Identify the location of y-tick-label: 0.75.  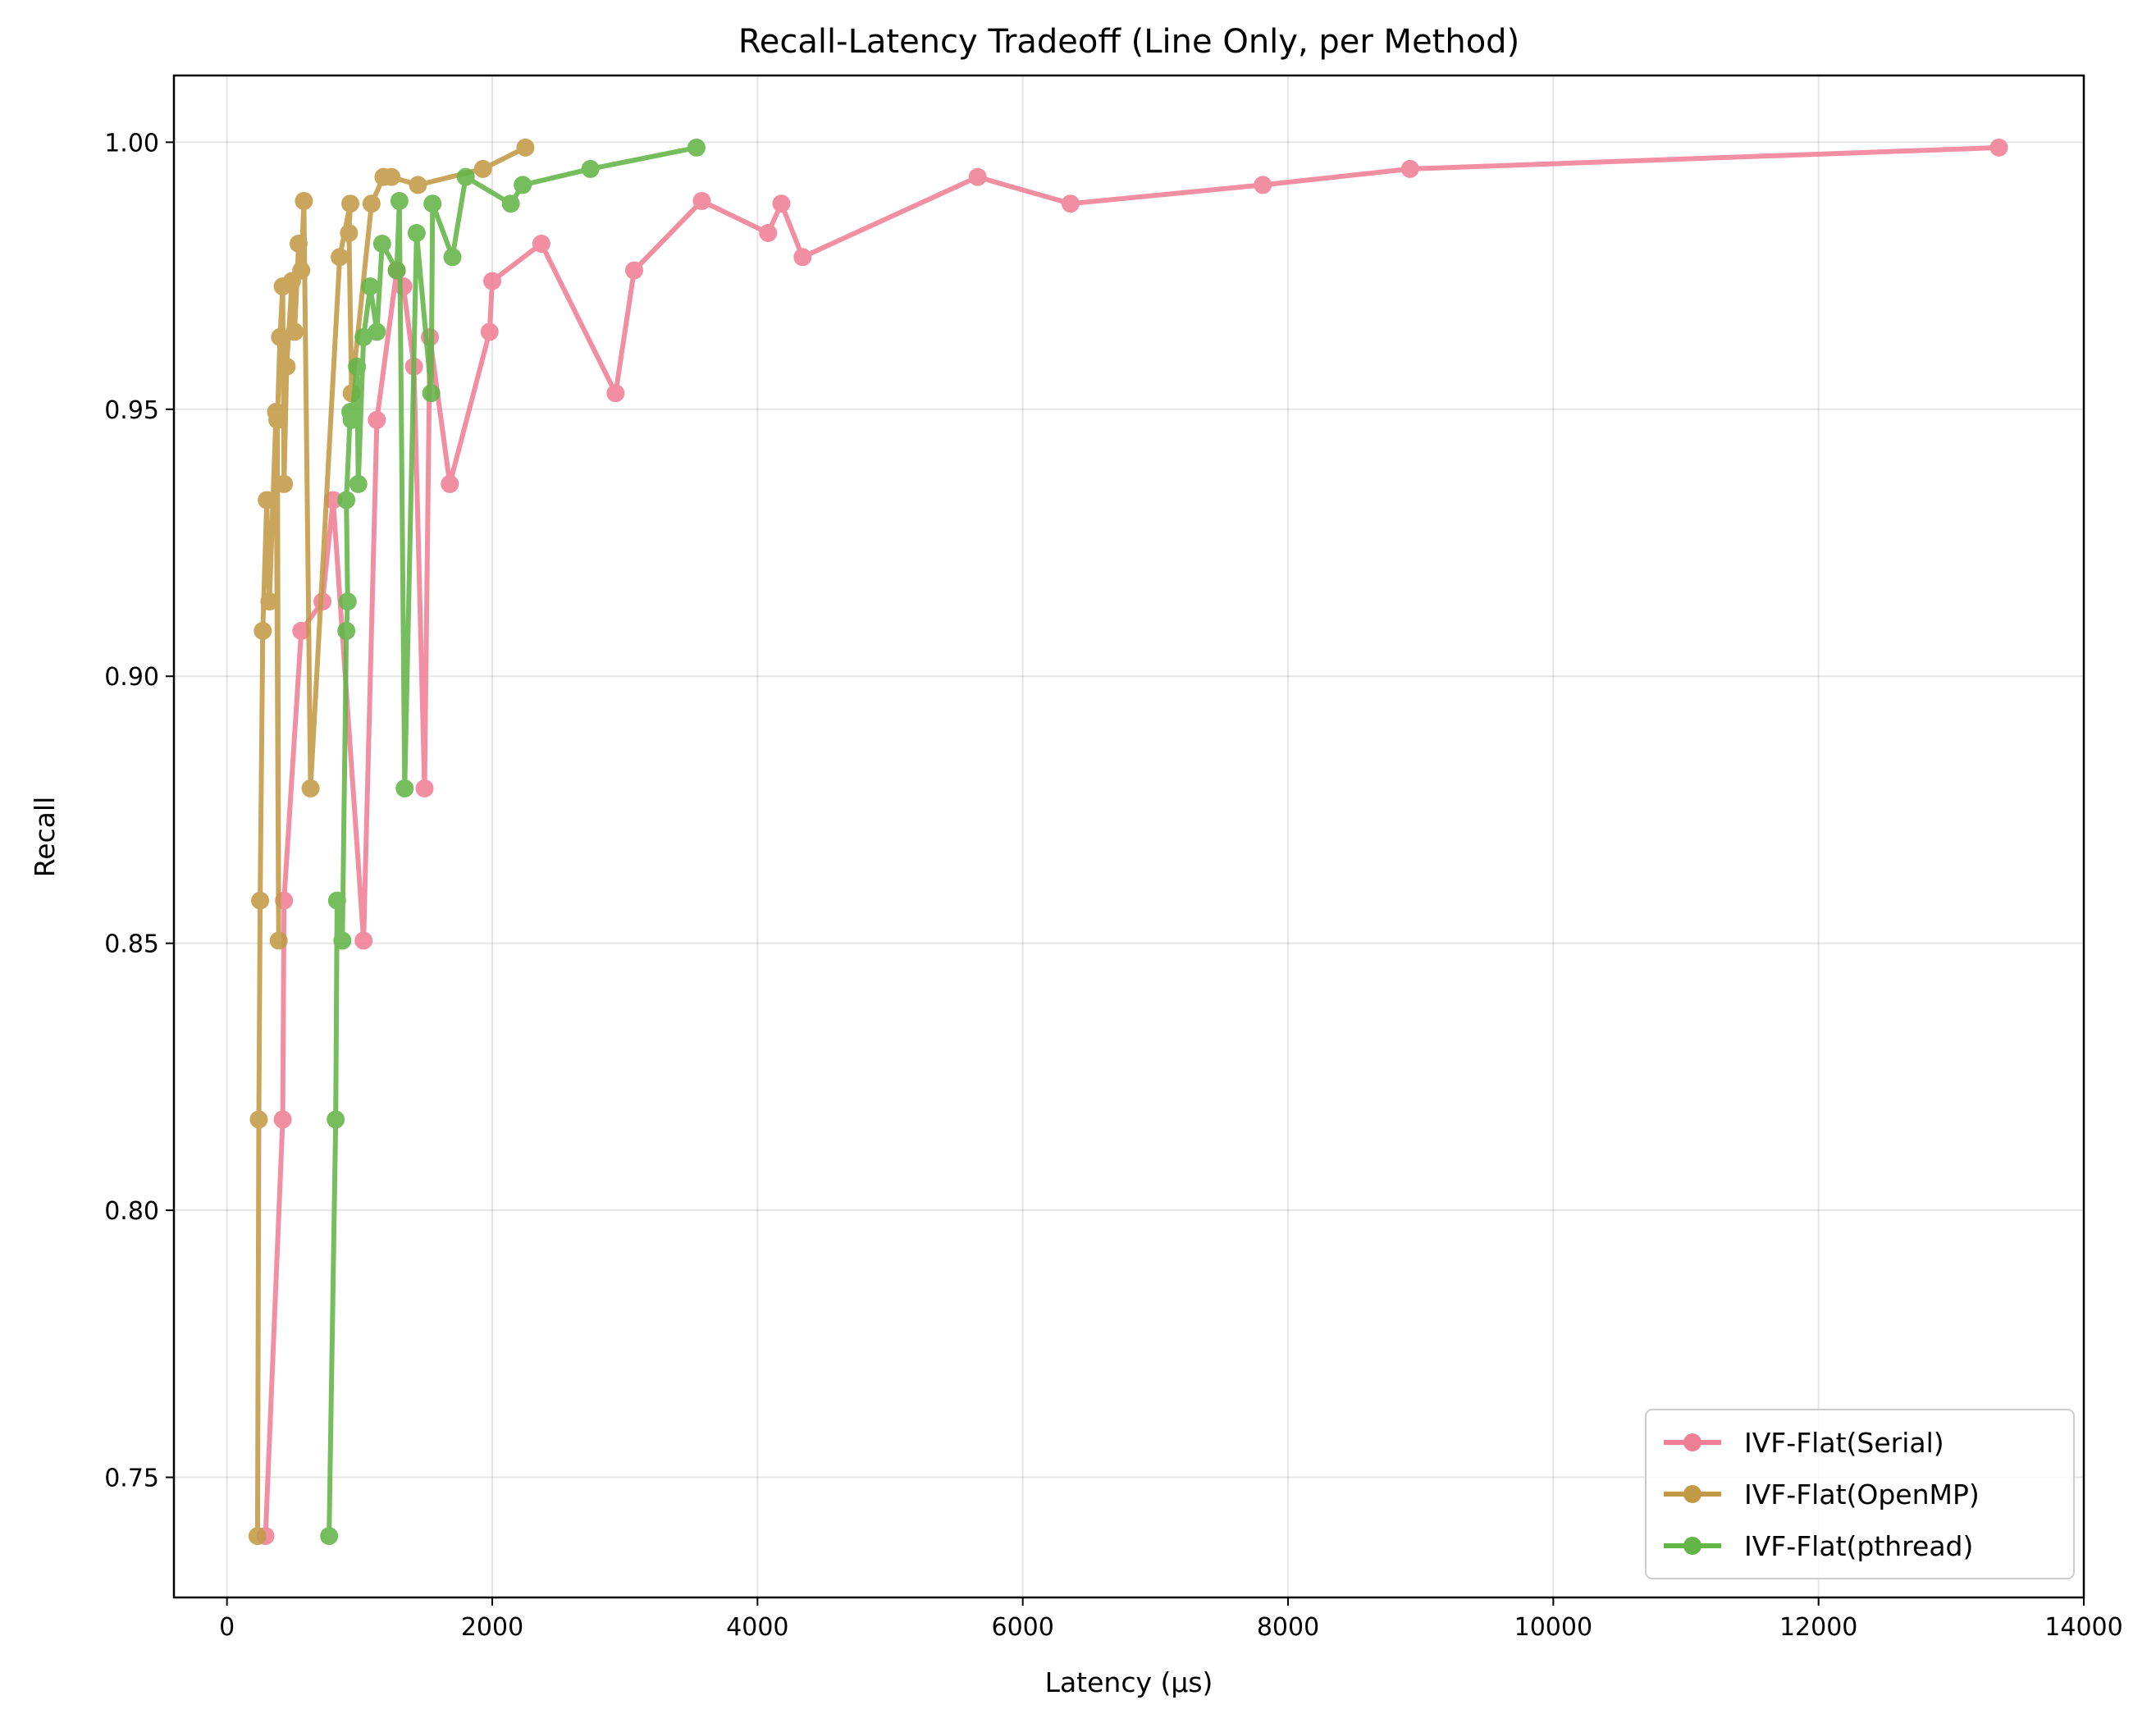
(131, 1479).